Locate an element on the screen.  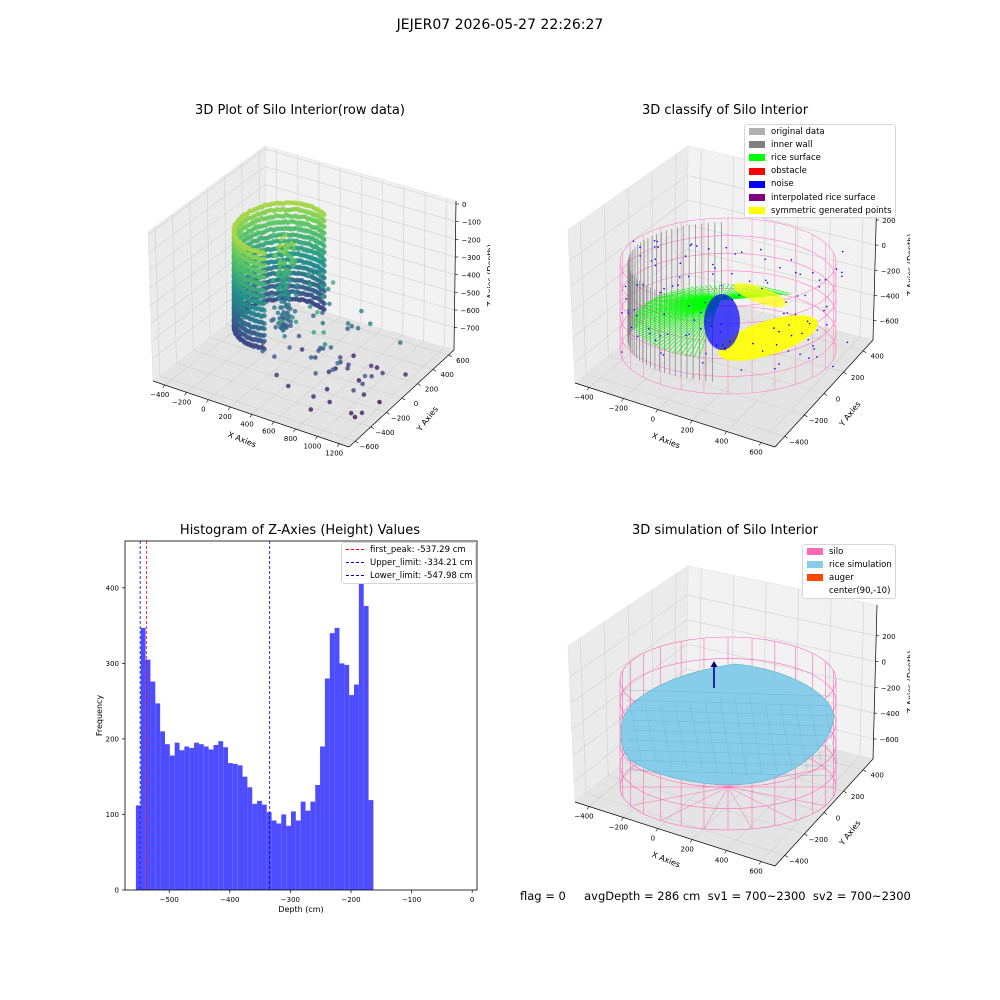
raw-z-tick-label: 0 is located at coordinates (464, 205).